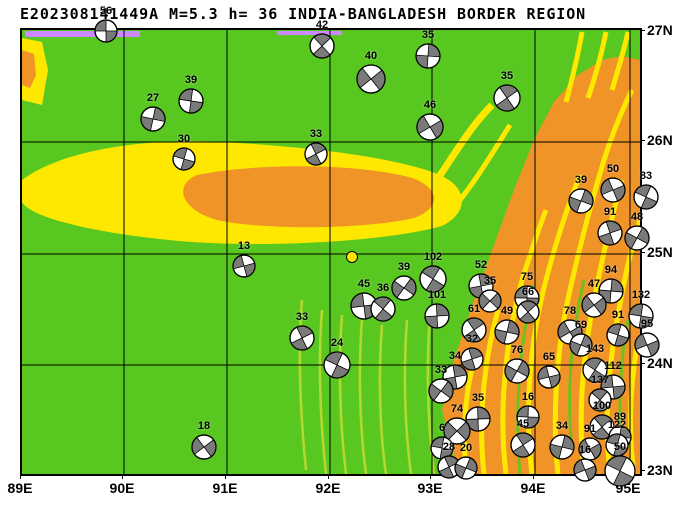 The image size is (676, 505). I want to click on event-depth-label: 46, so click(430, 105).